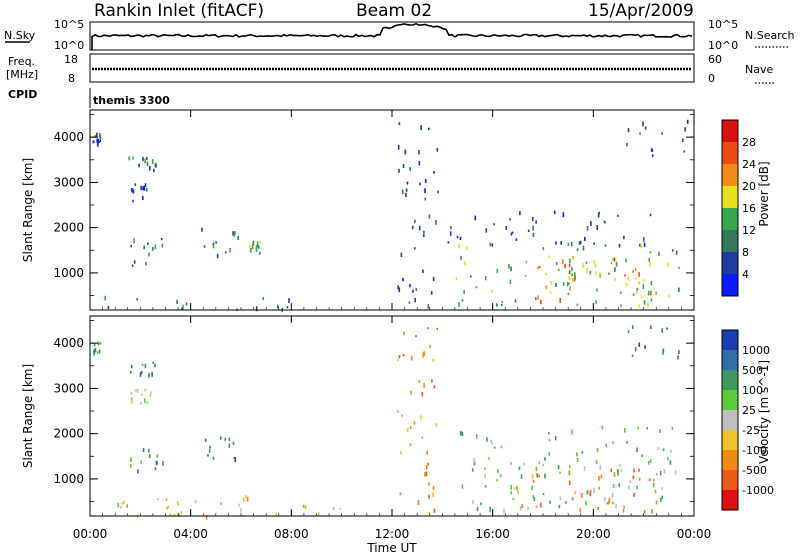  Describe the element at coordinates (391, 547) in the screenshot. I see `time-axis-title: Time UT` at that location.